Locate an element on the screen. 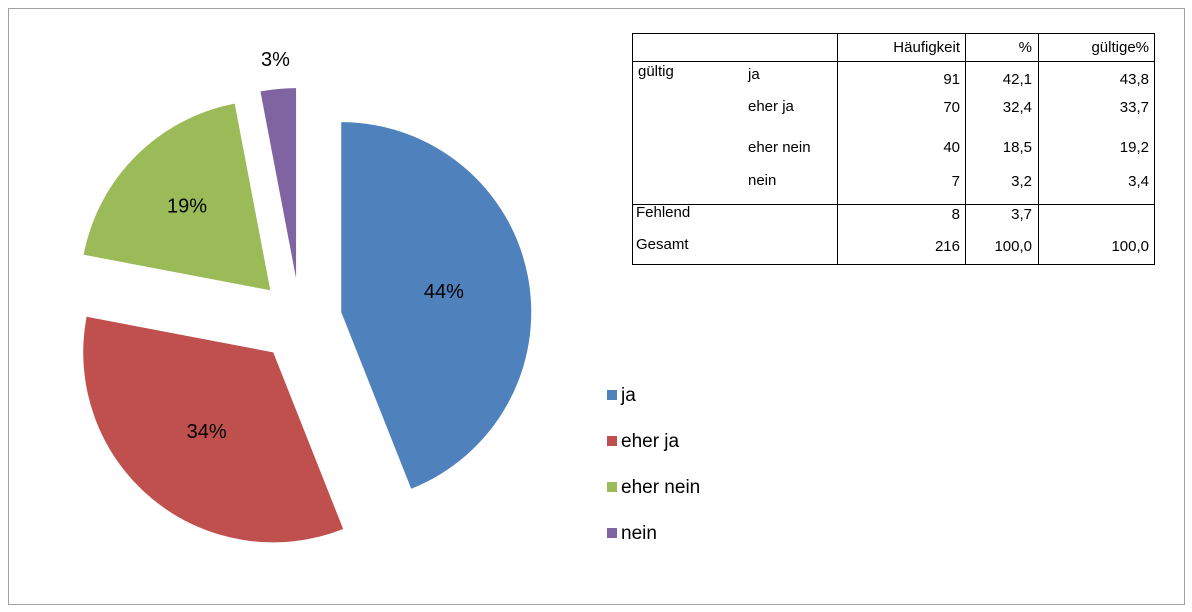 Image resolution: width=1192 pixels, height=612 pixels. cell: 19,2 is located at coordinates (1134, 147).